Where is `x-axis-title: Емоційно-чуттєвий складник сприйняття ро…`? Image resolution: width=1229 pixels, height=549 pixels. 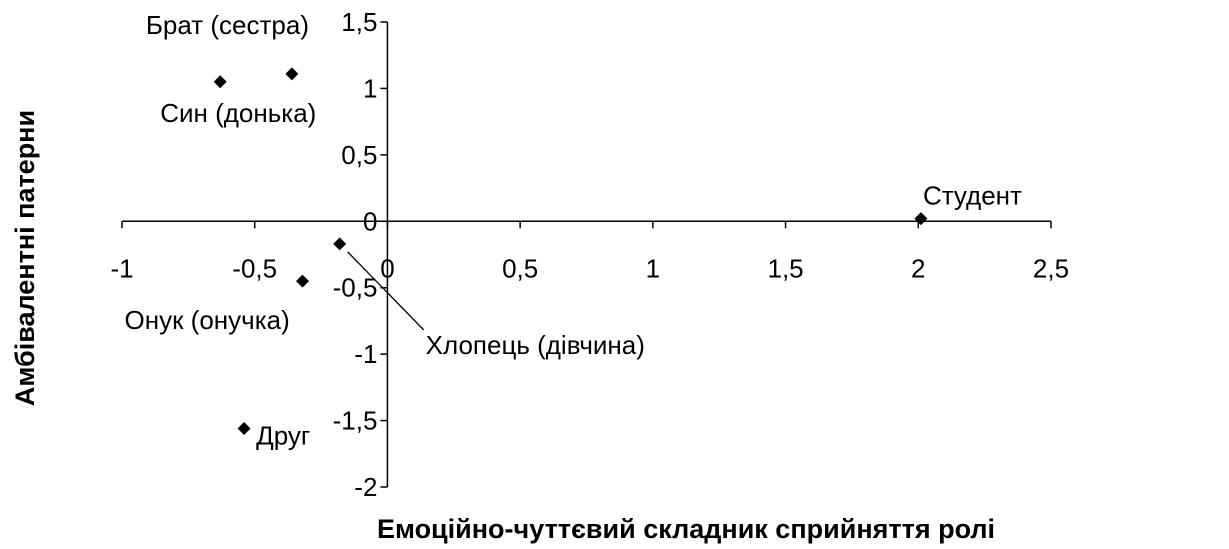 x-axis-title: Емоційно-чуттєвий складник сприйняття ро… is located at coordinates (686, 529).